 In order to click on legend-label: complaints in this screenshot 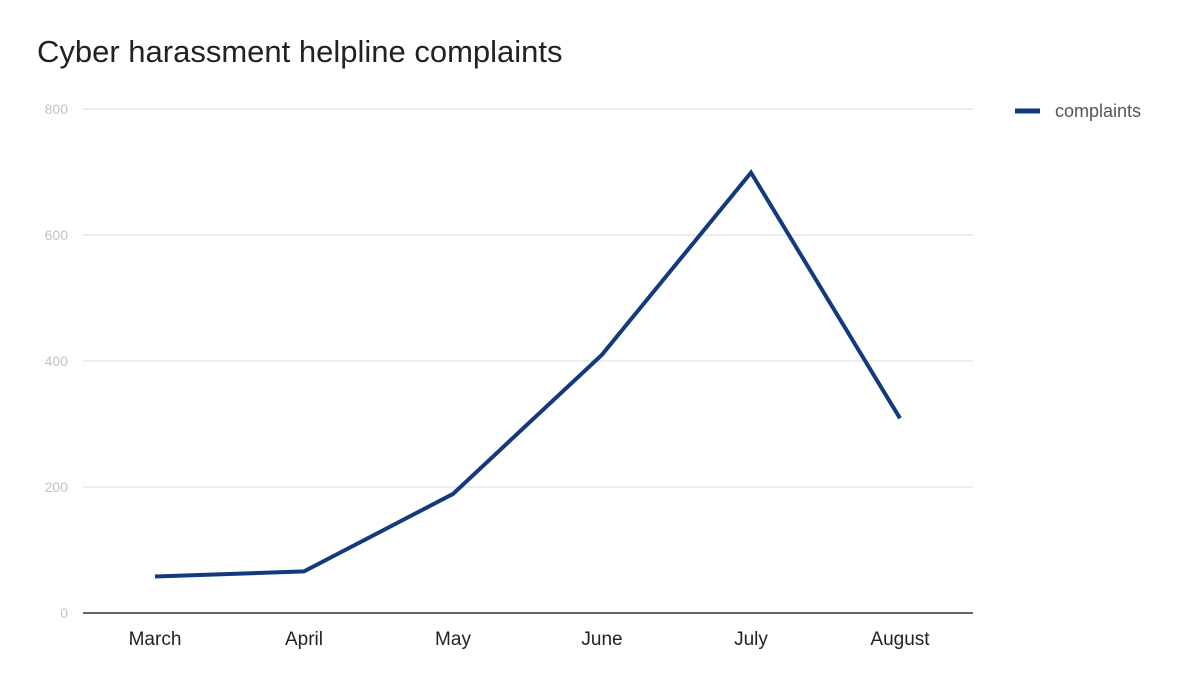, I will do `click(1098, 111)`.